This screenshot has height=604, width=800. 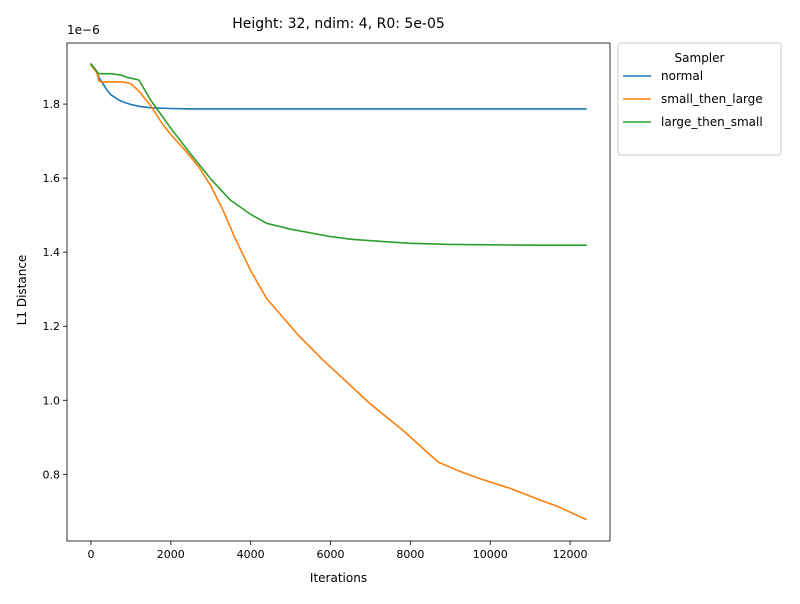 I want to click on x-tick-label: 0, so click(x=90, y=554).